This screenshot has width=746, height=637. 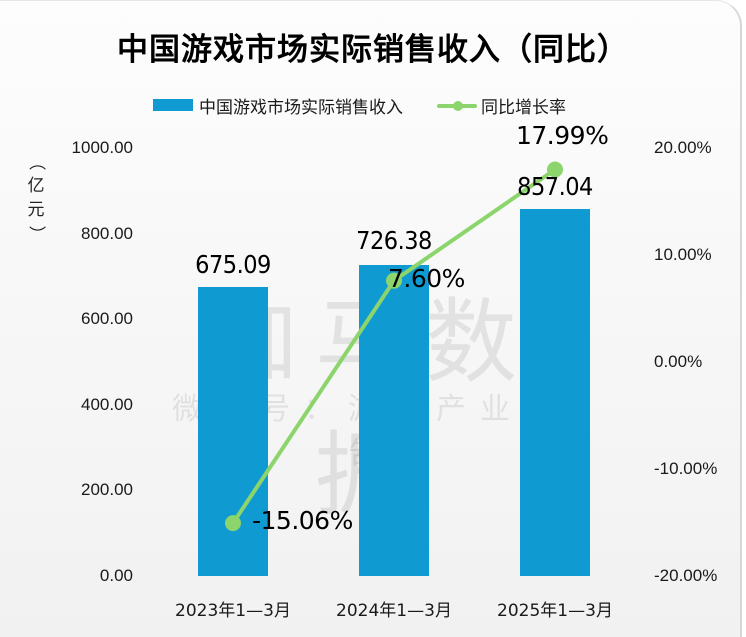 What do you see at coordinates (686, 468) in the screenshot?
I see `y2-tick-label: -10.00%` at bounding box center [686, 468].